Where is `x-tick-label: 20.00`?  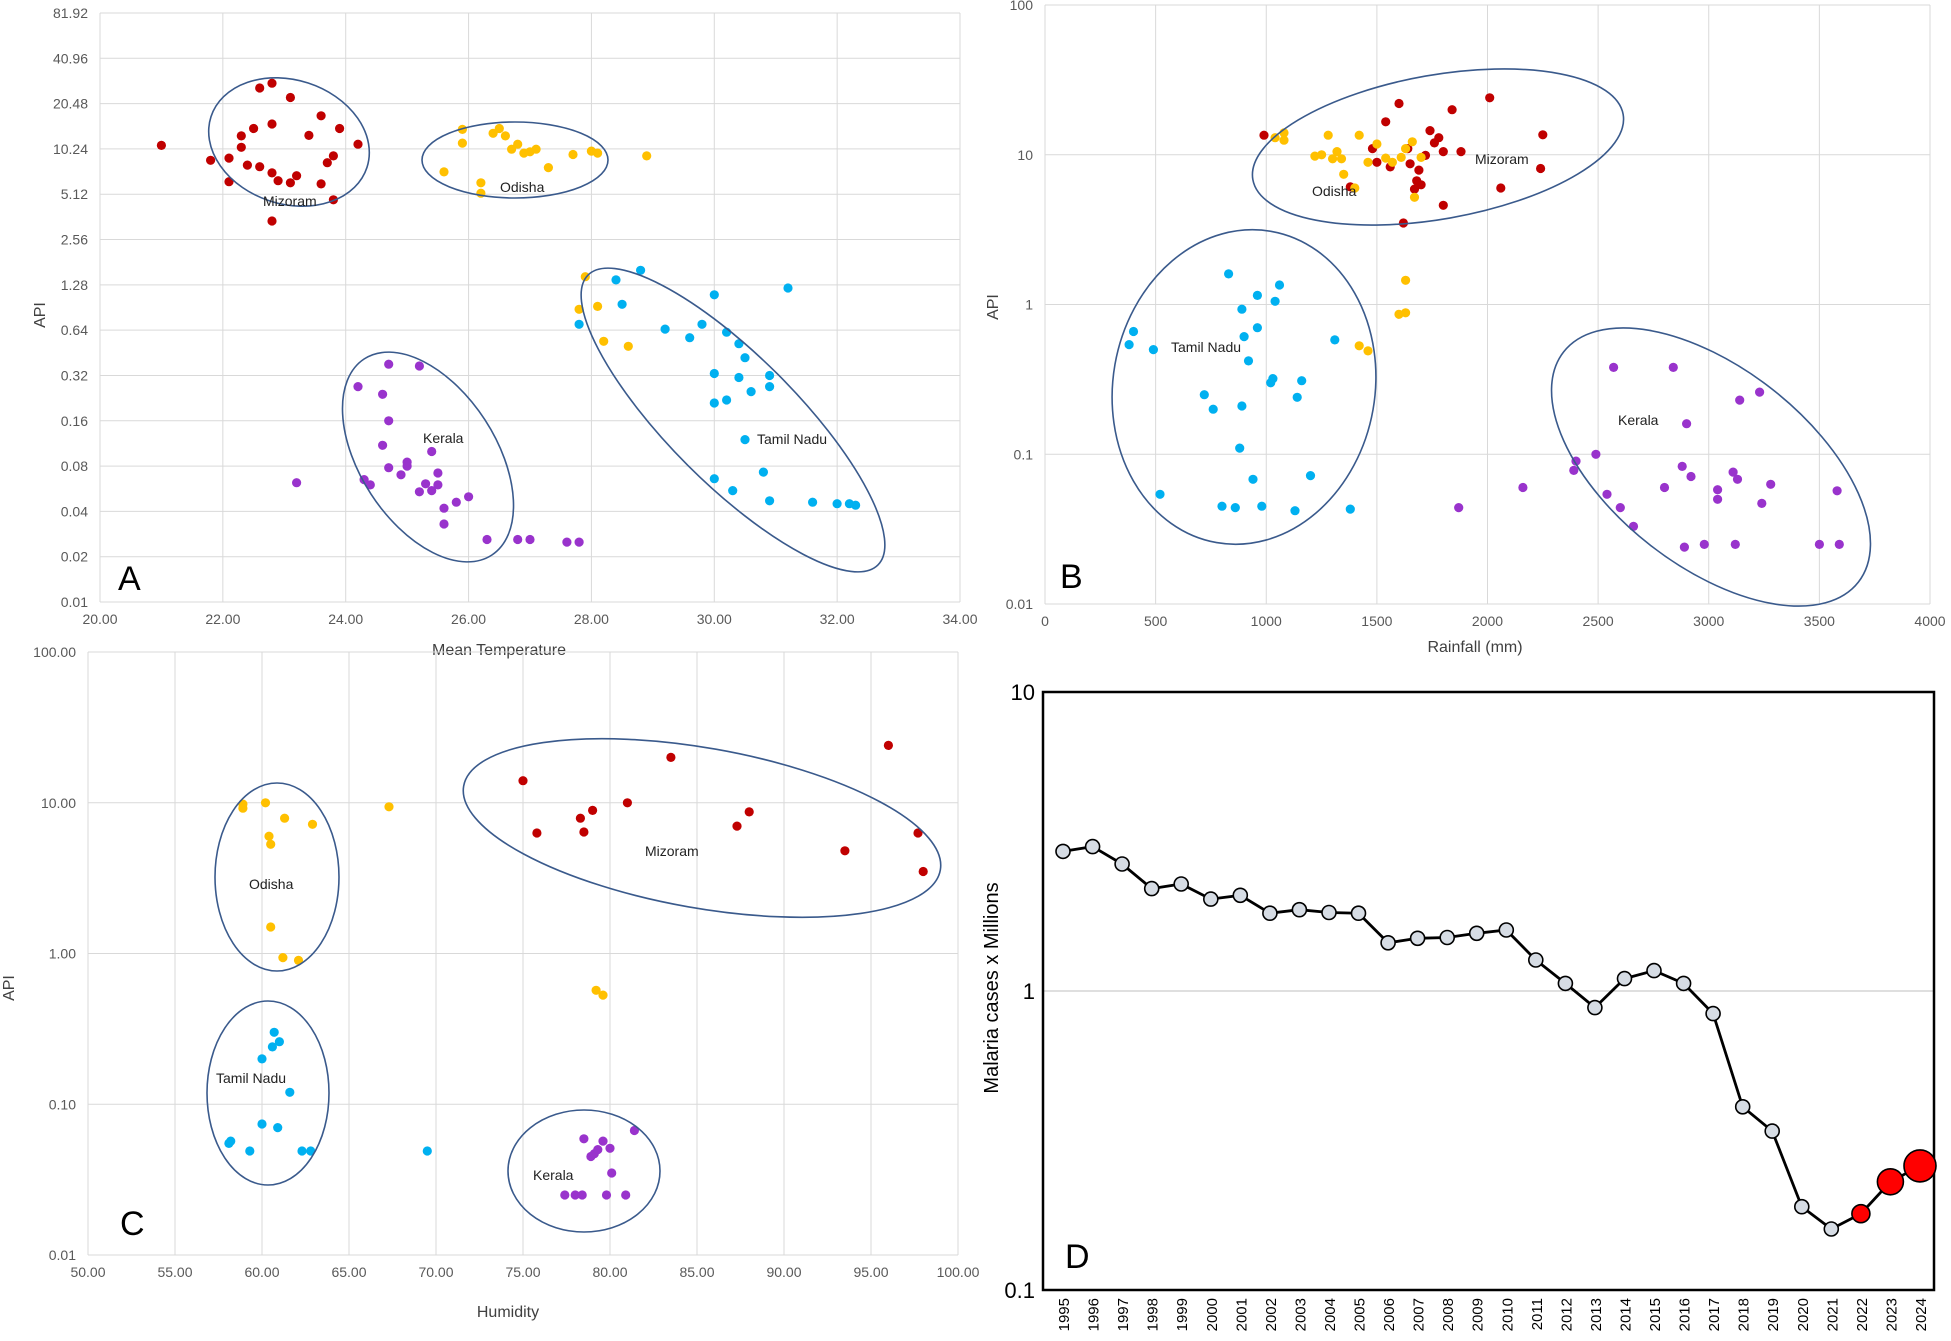 x-tick-label: 20.00 is located at coordinates (99, 619).